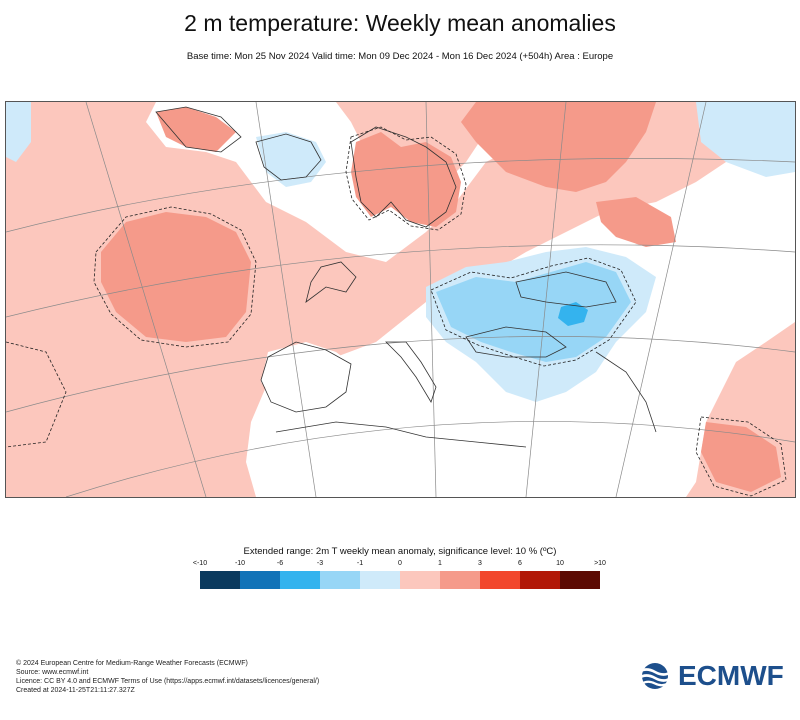 The width and height of the screenshot is (800, 720). Describe the element at coordinates (240, 563) in the screenshot. I see `legend-tick: -10` at that location.